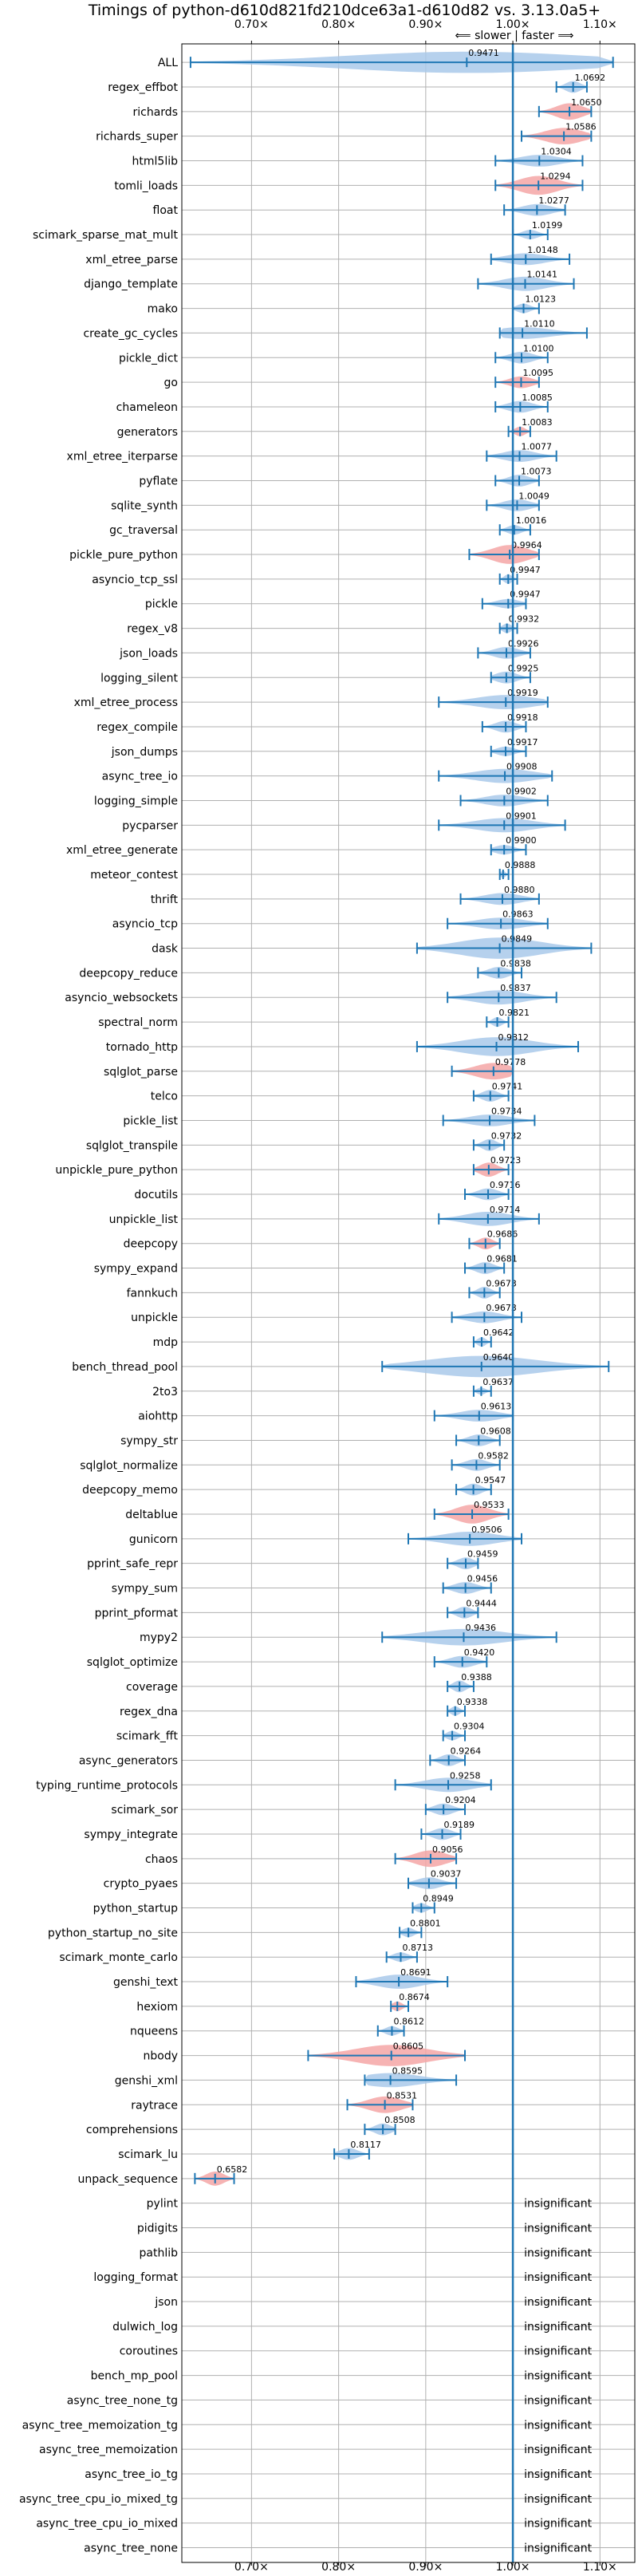 The image size is (638, 2576). What do you see at coordinates (495, 1431) in the screenshot?
I see `value-label: 0.9608` at bounding box center [495, 1431].